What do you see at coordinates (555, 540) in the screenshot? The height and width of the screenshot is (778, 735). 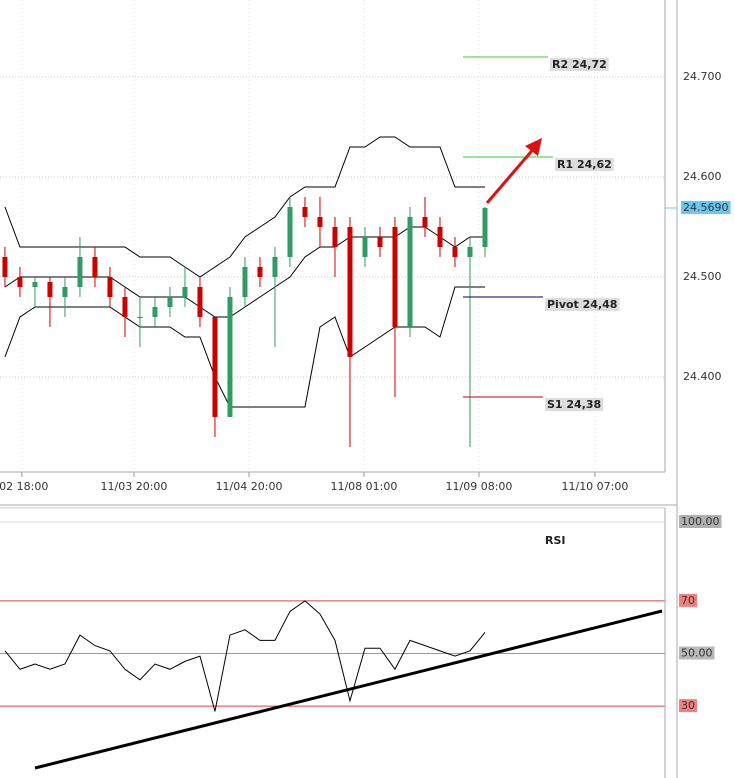 I see `rsi-title: RSI` at bounding box center [555, 540].